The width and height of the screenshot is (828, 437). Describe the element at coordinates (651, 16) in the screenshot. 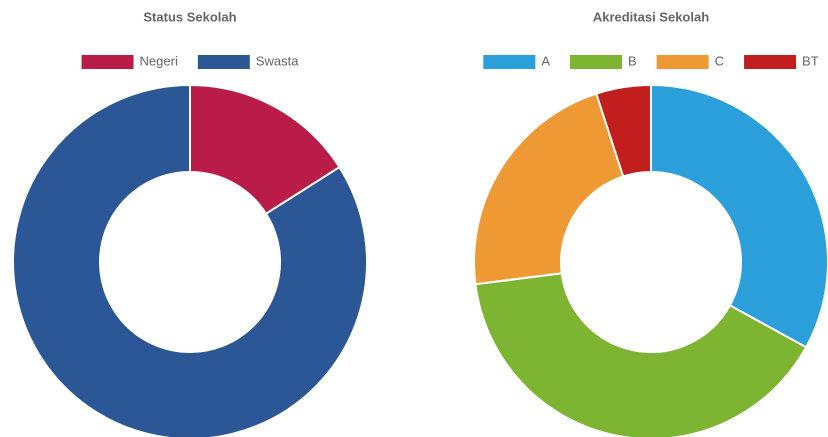

I see `chart-title: Akreditasi Sekolah` at that location.